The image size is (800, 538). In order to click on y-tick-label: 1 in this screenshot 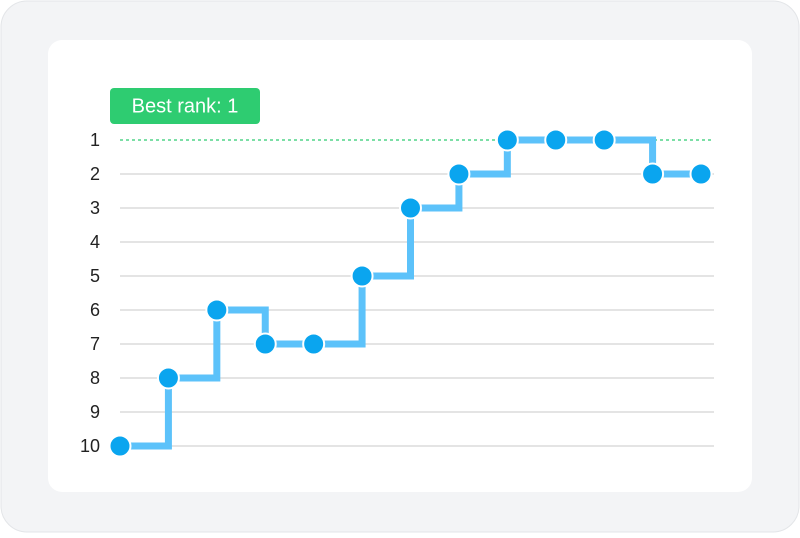, I will do `click(95, 140)`.